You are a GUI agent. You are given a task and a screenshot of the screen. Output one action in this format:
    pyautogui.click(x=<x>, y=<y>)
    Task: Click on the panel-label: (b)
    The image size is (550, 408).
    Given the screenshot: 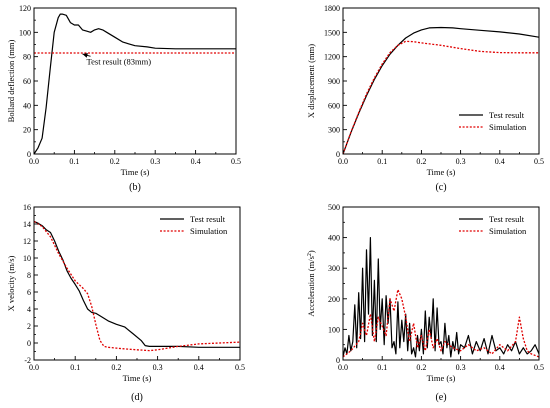 What is the action you would take?
    pyautogui.click(x=135, y=187)
    